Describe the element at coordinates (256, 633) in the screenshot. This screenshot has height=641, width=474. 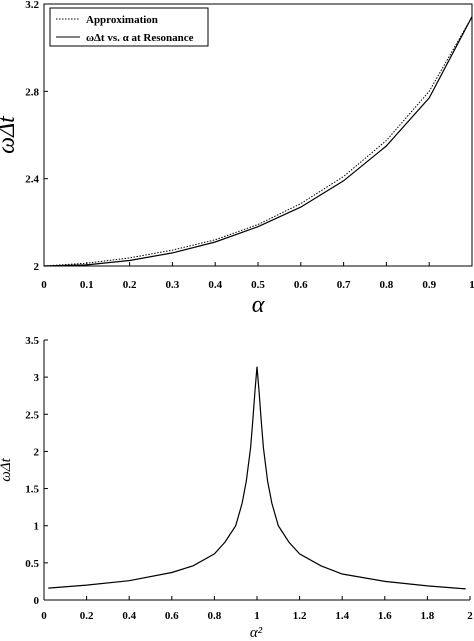
I see `x-axis-label: α²` at that location.